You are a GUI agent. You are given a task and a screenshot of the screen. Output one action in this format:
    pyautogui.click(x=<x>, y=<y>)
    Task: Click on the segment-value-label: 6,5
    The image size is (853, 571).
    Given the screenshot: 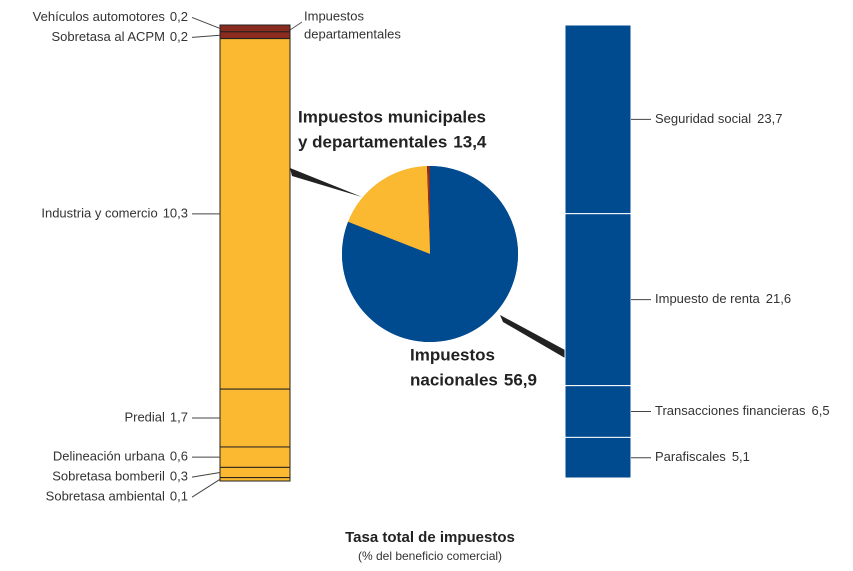 What is the action you would take?
    pyautogui.click(x=821, y=410)
    